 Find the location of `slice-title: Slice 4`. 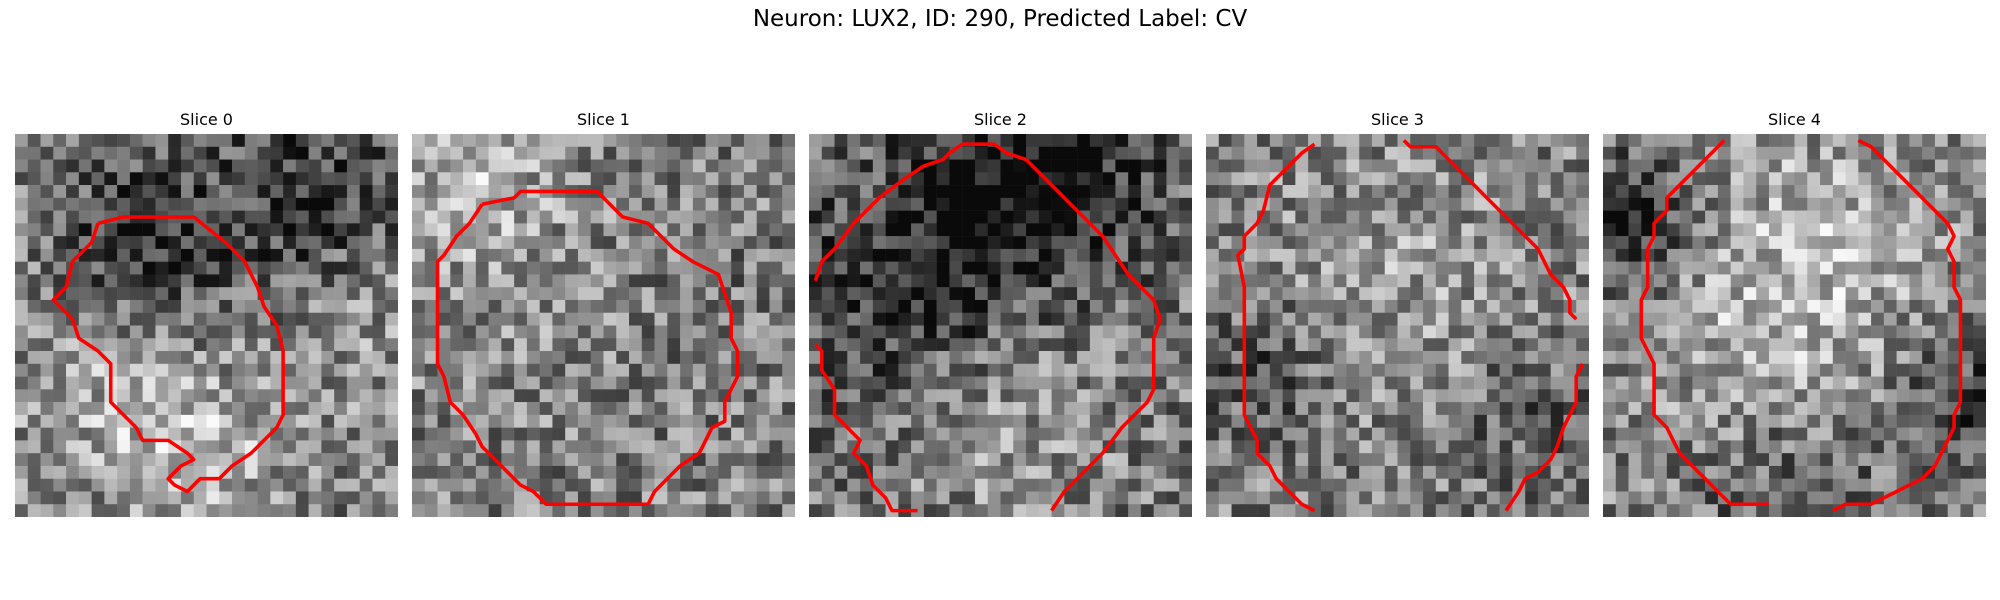

slice-title: Slice 4 is located at coordinates (1794, 119).